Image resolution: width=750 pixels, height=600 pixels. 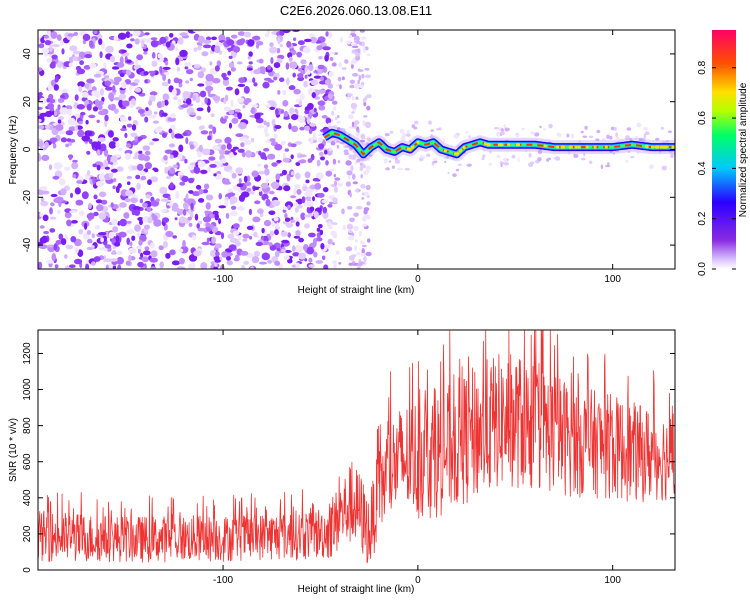 What do you see at coordinates (702, 67) in the screenshot?
I see `colorbar-tick-label: 0.8` at bounding box center [702, 67].